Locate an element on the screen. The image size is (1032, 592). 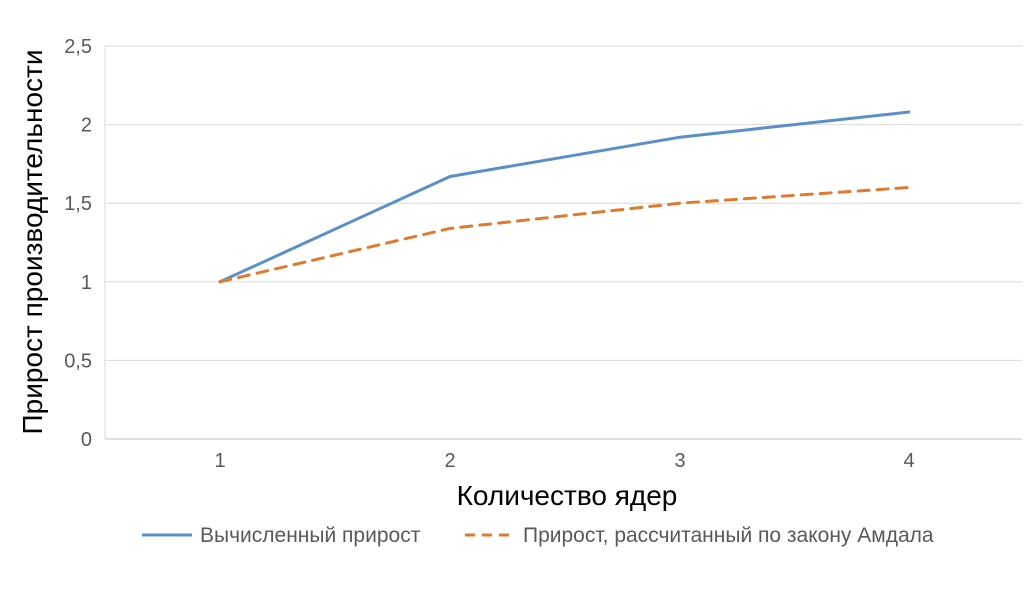
y-tick-label: 2 is located at coordinates (86, 126).